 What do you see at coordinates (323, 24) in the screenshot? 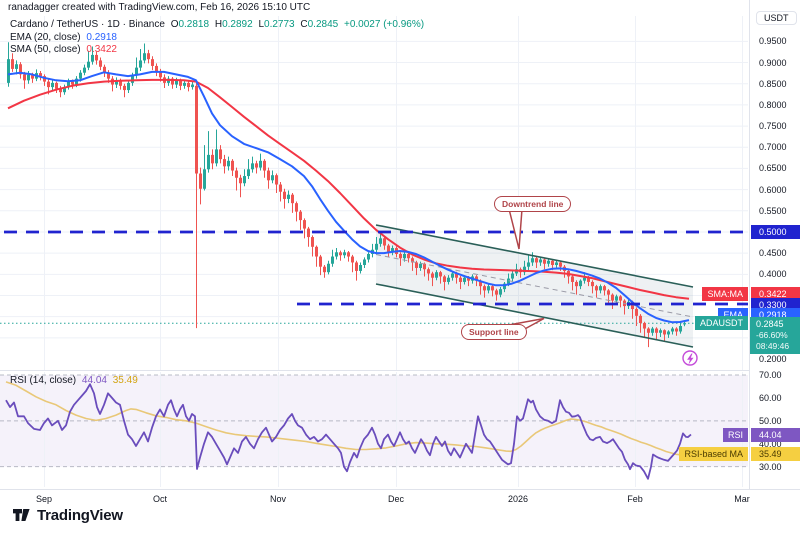
I see `ohlc-close-value: 0.2845` at bounding box center [323, 24].